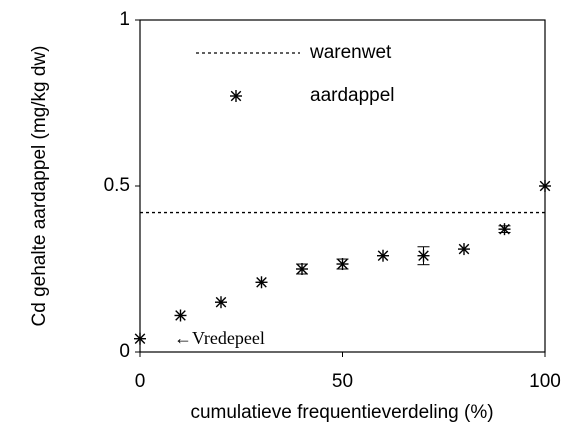 The width and height of the screenshot is (565, 432). Describe the element at coordinates (341, 412) in the screenshot. I see `x-axis-title: cumulatieve frequentieverdeling (%)` at that location.